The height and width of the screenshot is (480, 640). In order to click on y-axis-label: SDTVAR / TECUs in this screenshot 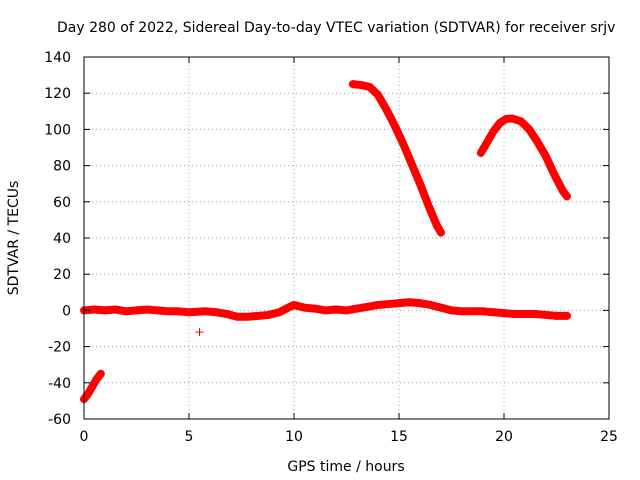, I will do `click(14, 238)`.